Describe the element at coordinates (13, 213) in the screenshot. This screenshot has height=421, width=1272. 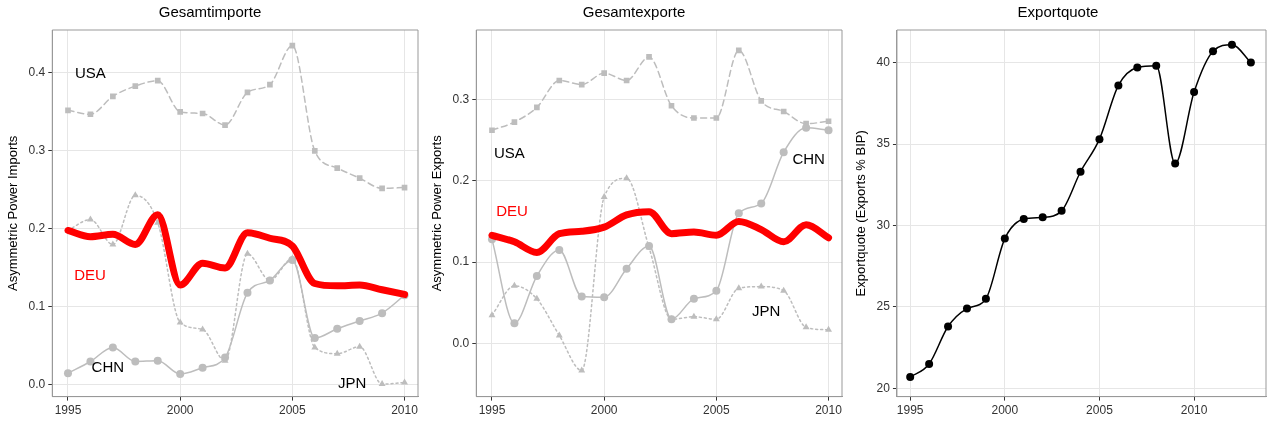
I see `y-axis-title: Asymmetric Power Imports` at that location.